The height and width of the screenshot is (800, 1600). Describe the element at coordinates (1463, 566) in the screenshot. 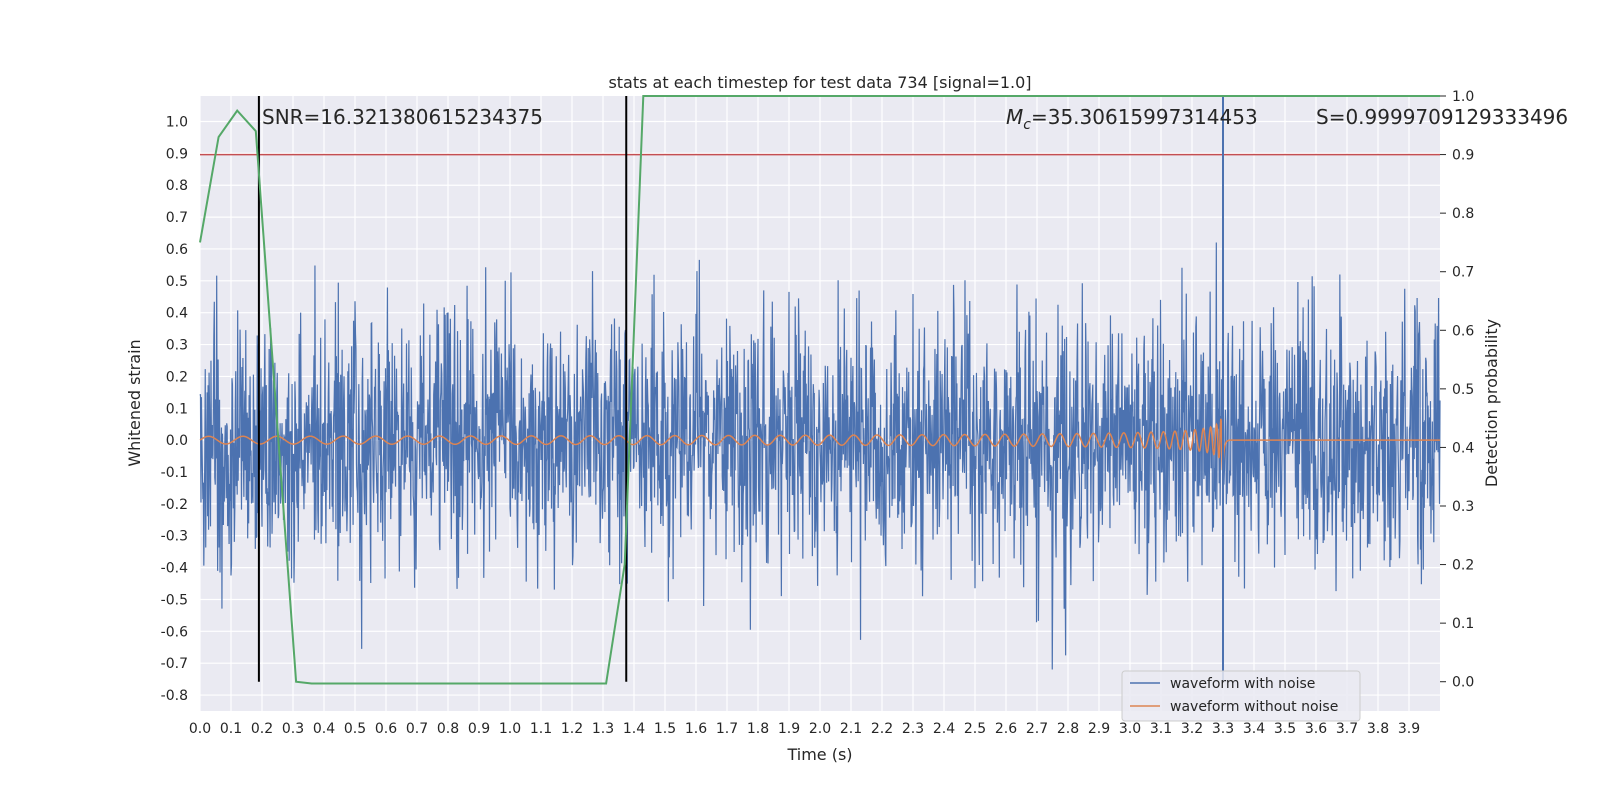

I see `y-tick-label-right: 0.2` at that location.